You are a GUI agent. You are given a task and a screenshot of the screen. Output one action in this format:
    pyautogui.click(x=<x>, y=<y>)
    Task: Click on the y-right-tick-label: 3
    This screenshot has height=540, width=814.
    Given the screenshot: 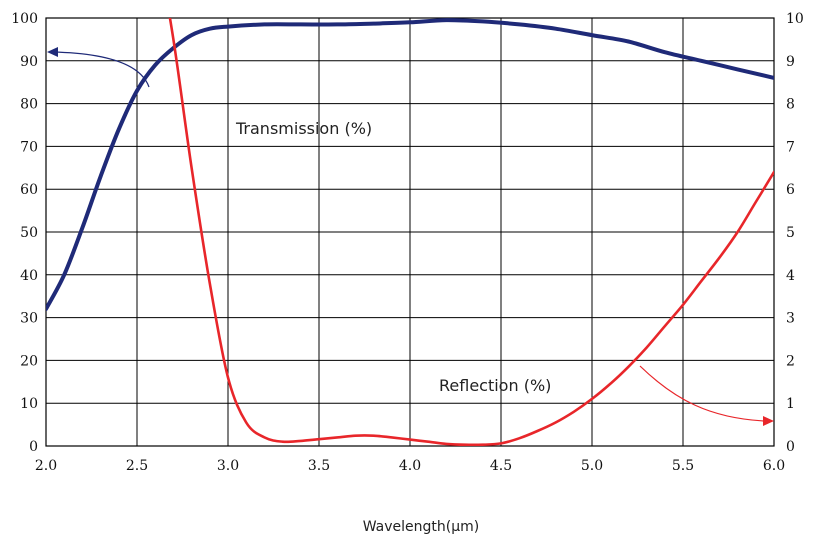 What is the action you would take?
    pyautogui.click(x=790, y=319)
    